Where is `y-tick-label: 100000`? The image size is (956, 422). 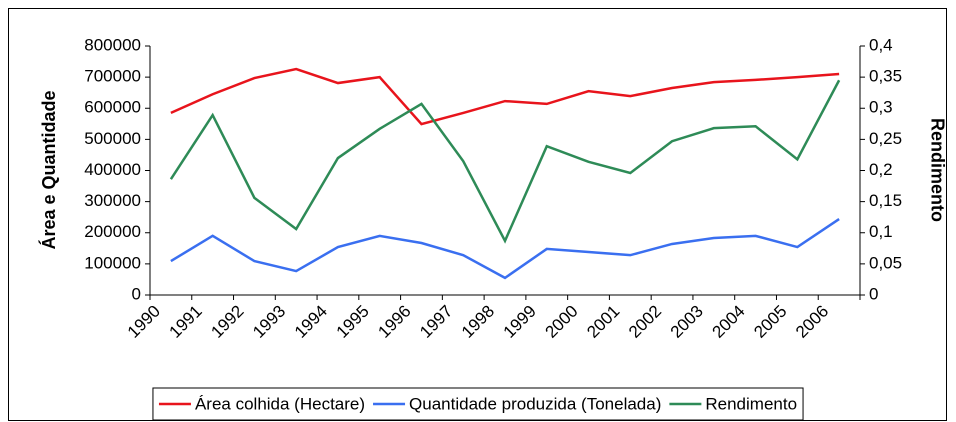
y-tick-label: 100000 is located at coordinates (112, 262).